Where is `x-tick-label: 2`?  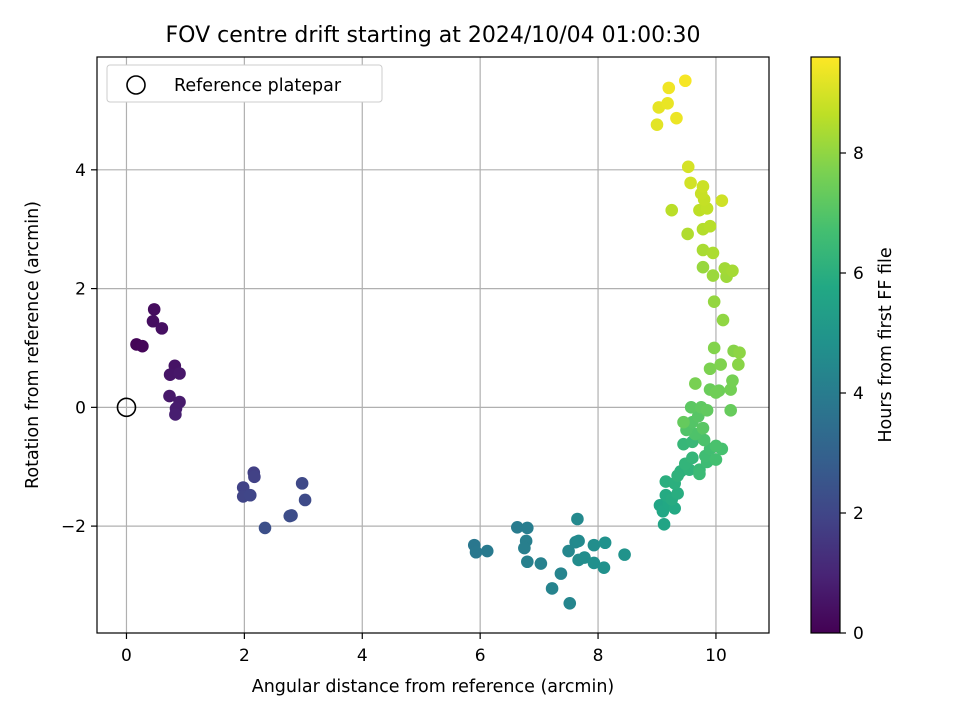 x-tick-label: 2 is located at coordinates (244, 656).